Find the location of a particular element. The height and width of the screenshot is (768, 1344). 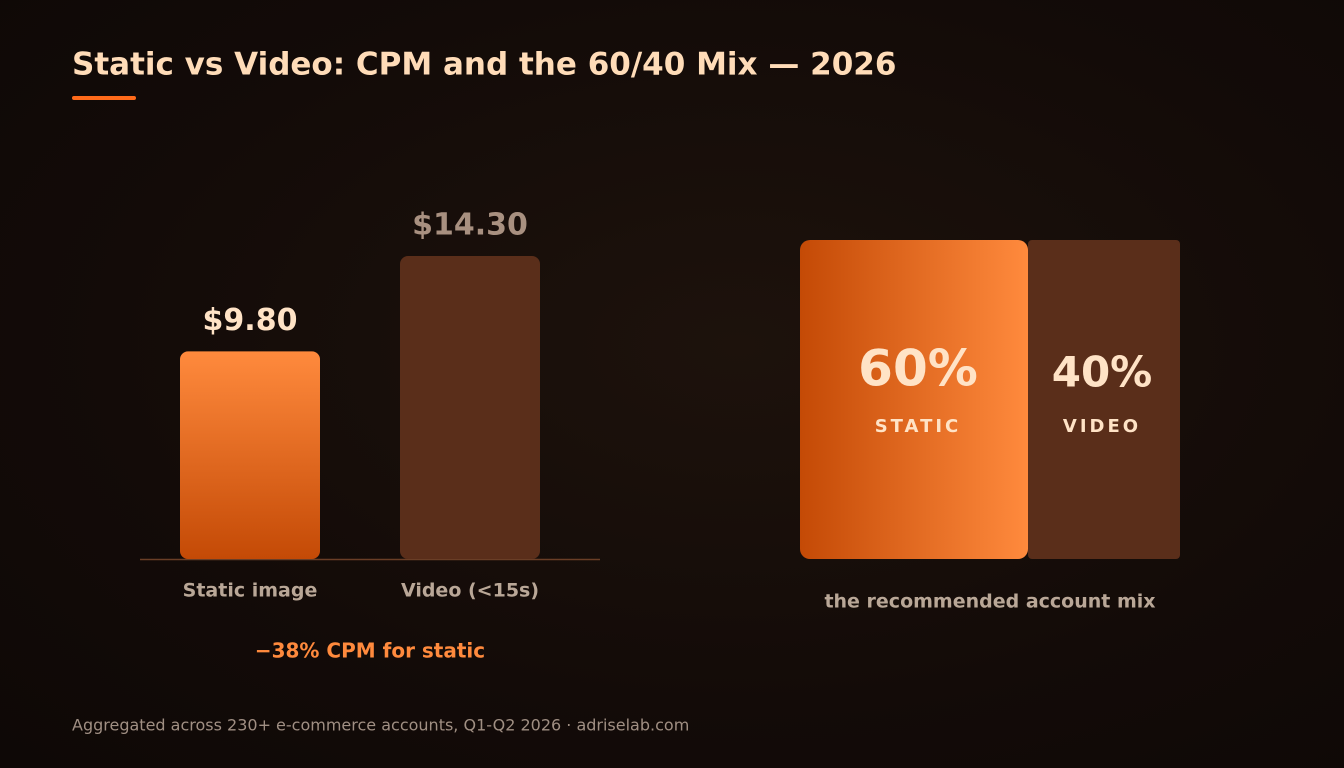

caption: the recommended account mix is located at coordinates (989, 602).